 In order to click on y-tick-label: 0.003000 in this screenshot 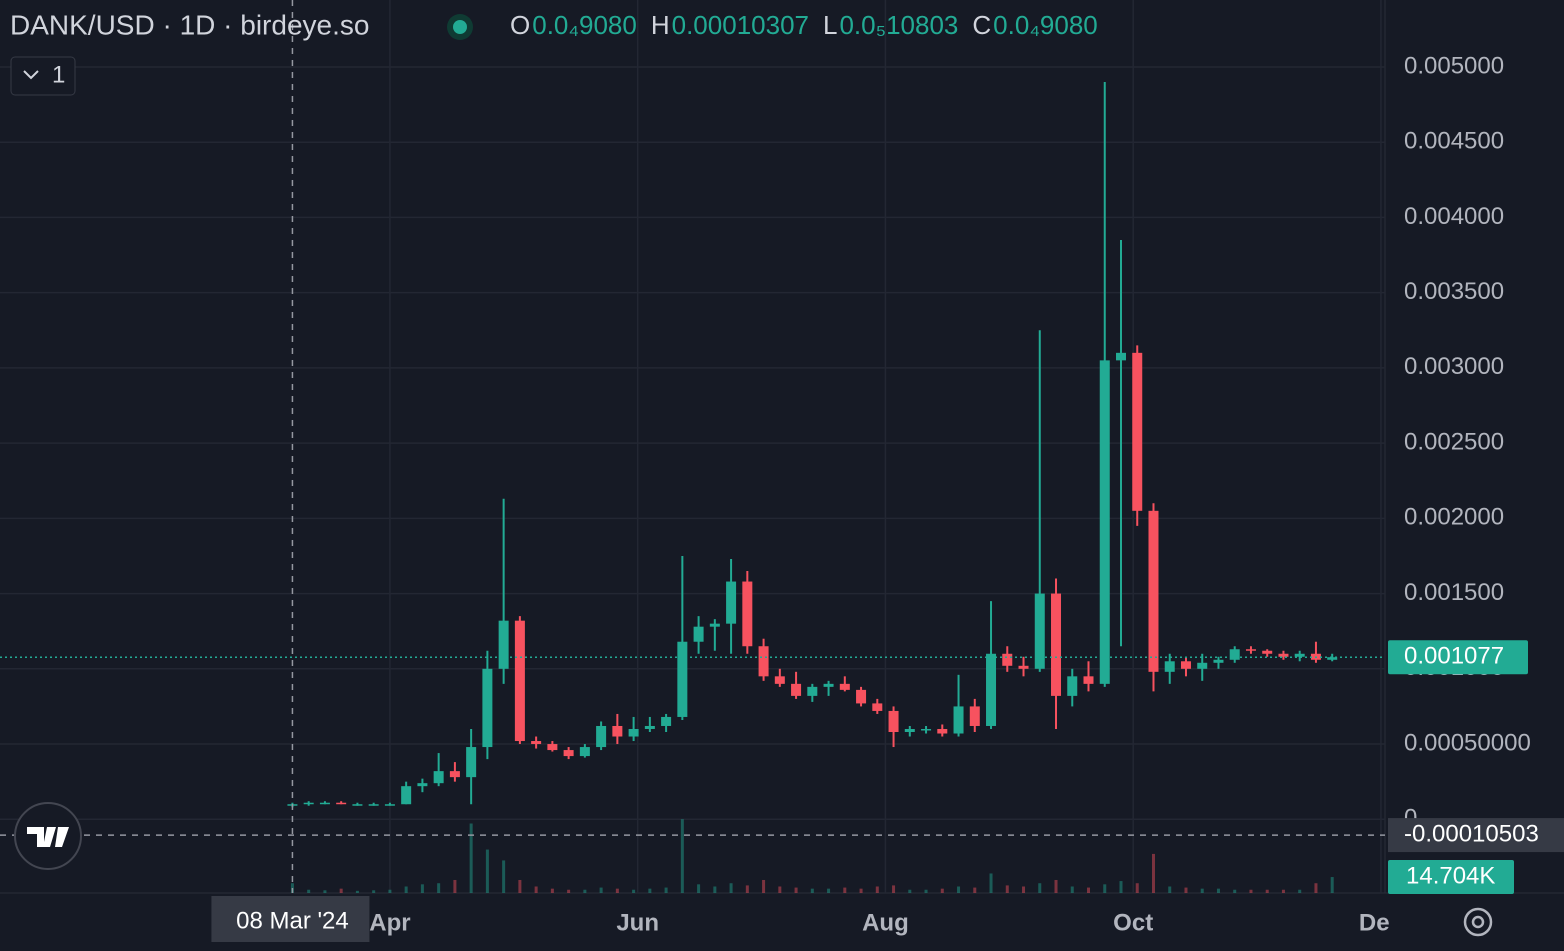, I will do `click(1454, 366)`.